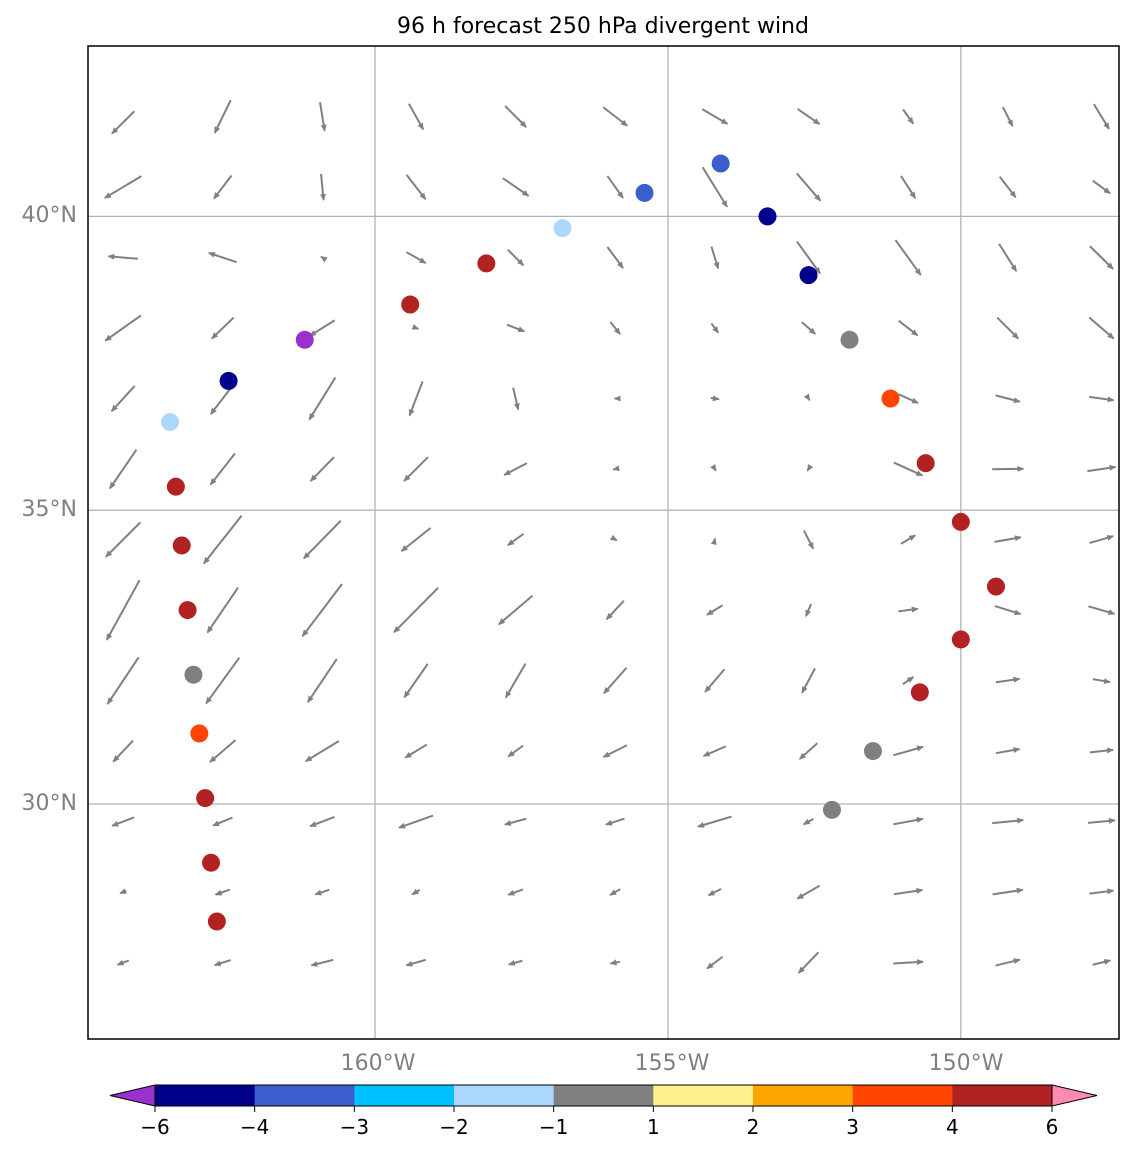 The width and height of the screenshot is (1134, 1157). I want to click on longitude-labels: 160°W 155°W 150°W, so click(672, 1063).